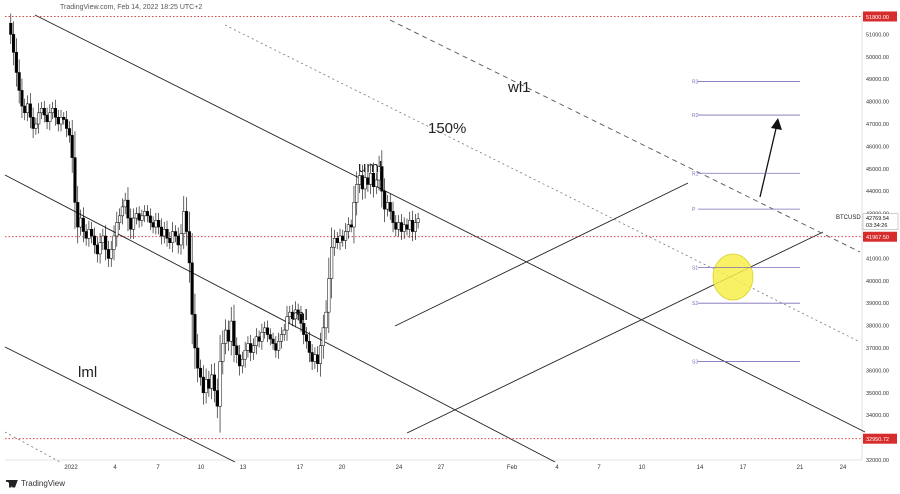 This screenshot has height=494, width=900. What do you see at coordinates (877, 416) in the screenshot?
I see `y-tick-label: 34000.00` at bounding box center [877, 416].